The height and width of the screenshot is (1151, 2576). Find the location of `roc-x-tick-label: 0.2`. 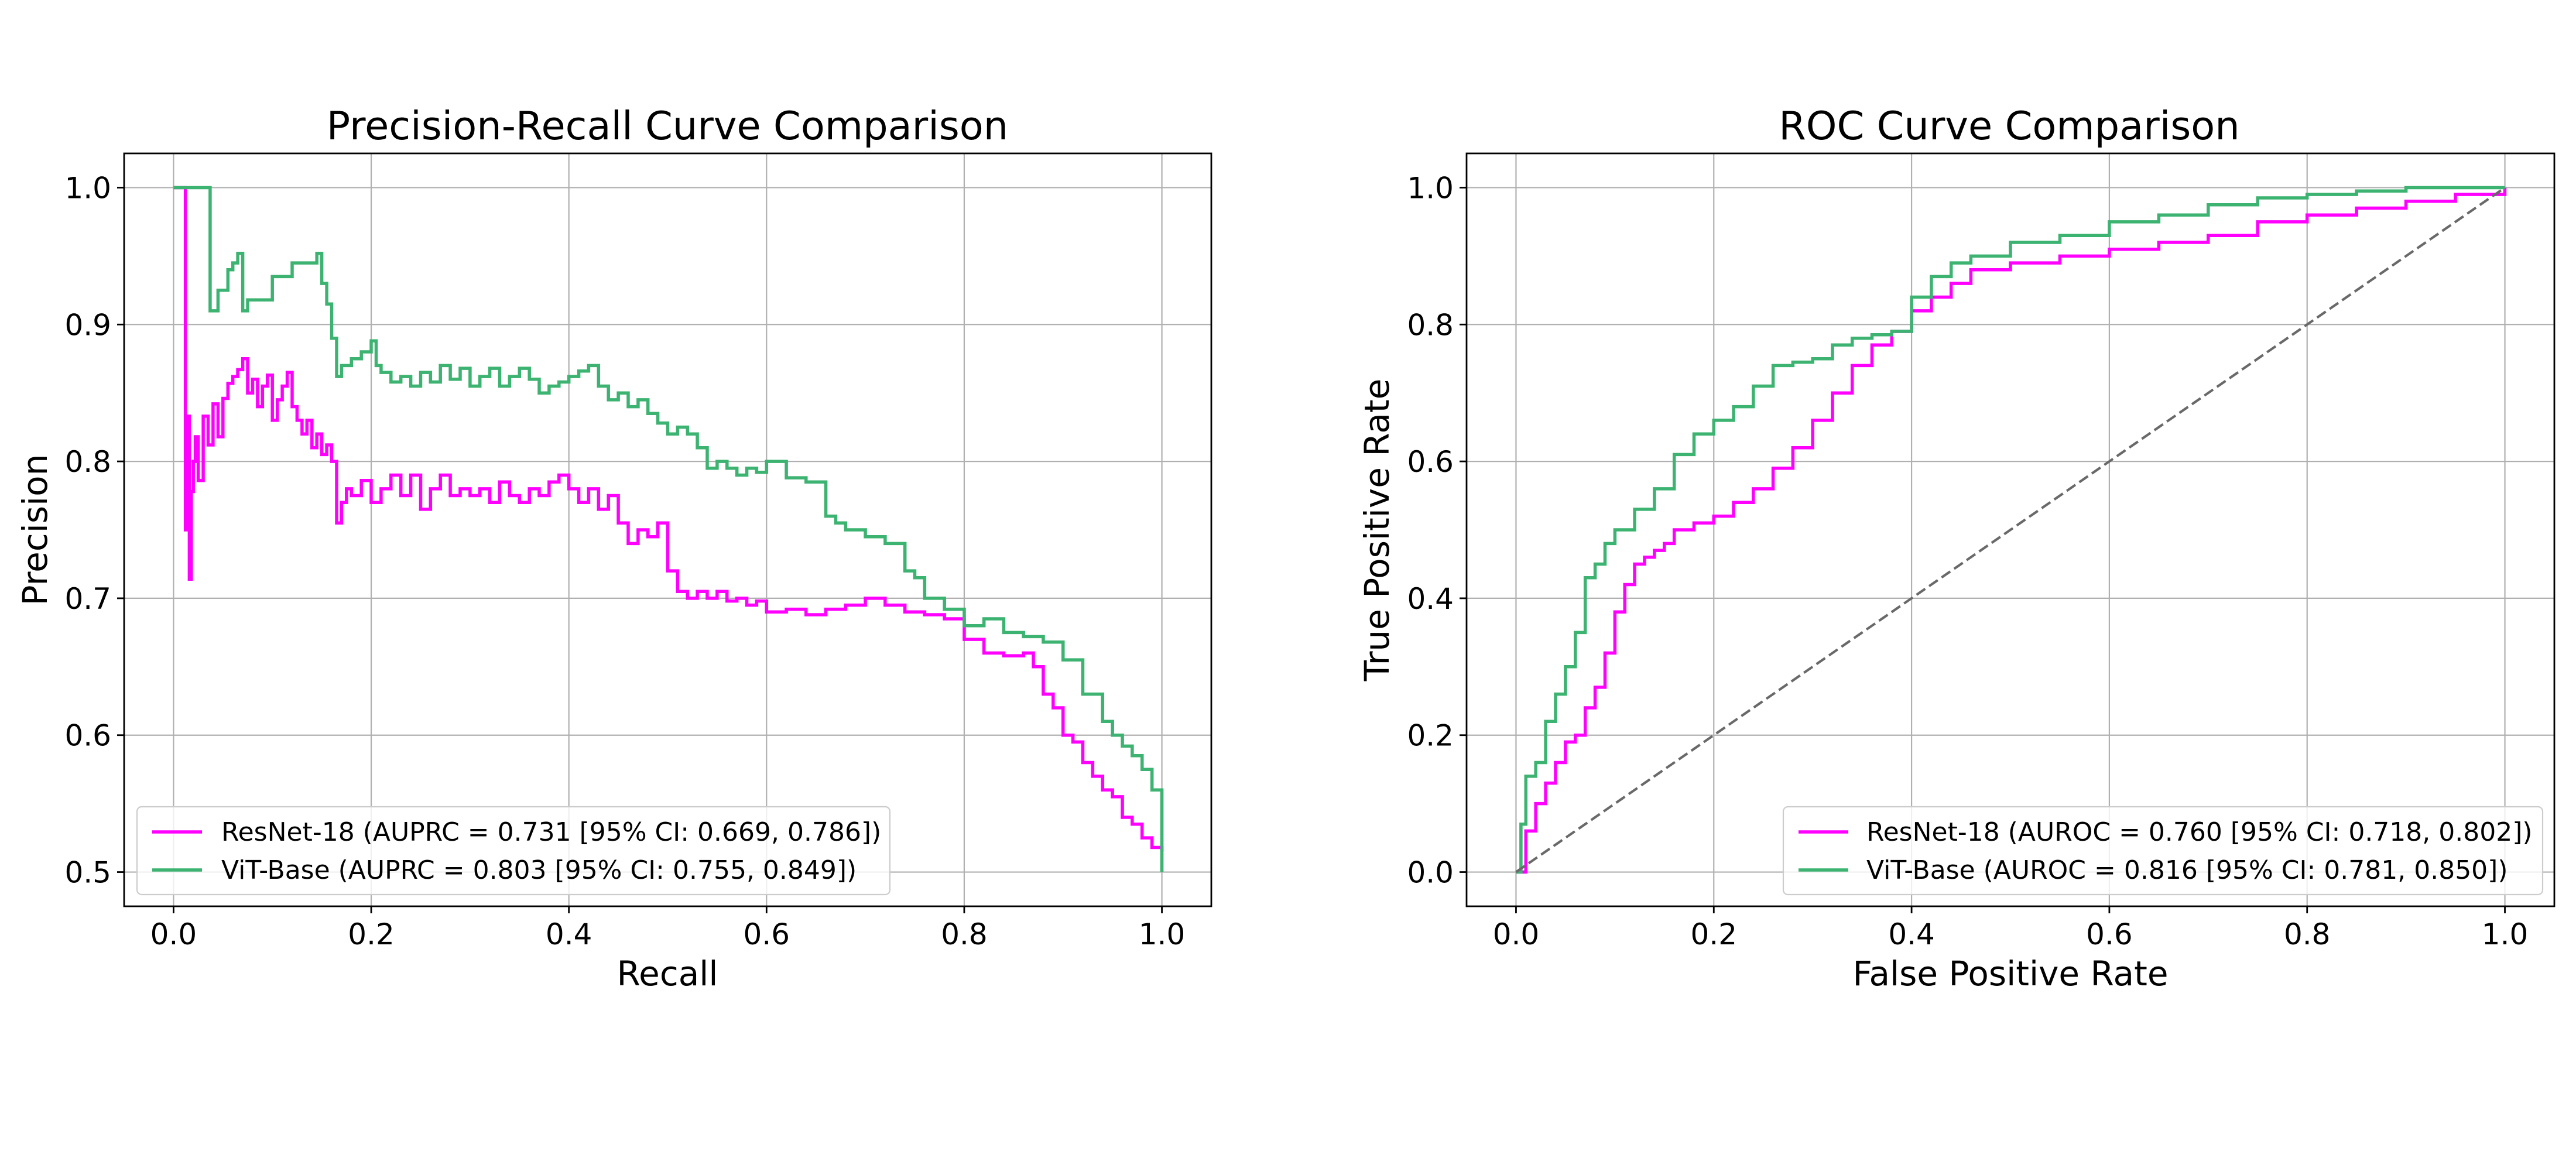

roc-x-tick-label: 0.2 is located at coordinates (1714, 934).